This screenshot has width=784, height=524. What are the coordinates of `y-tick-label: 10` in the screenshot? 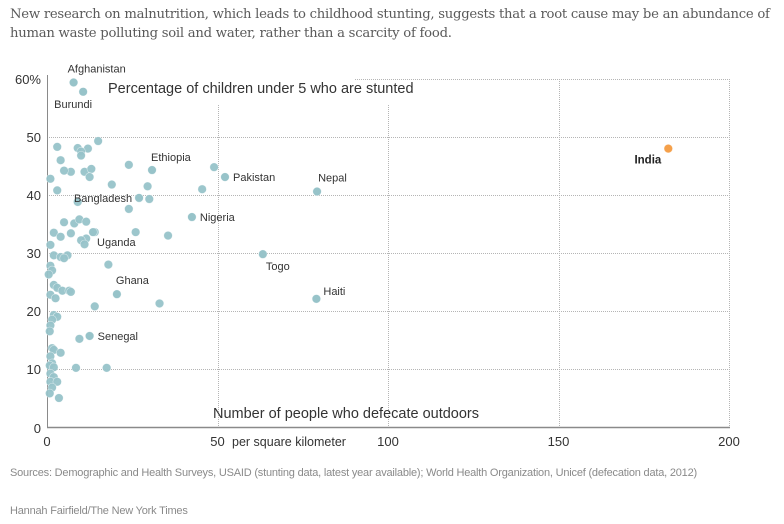 It's located at (34, 369).